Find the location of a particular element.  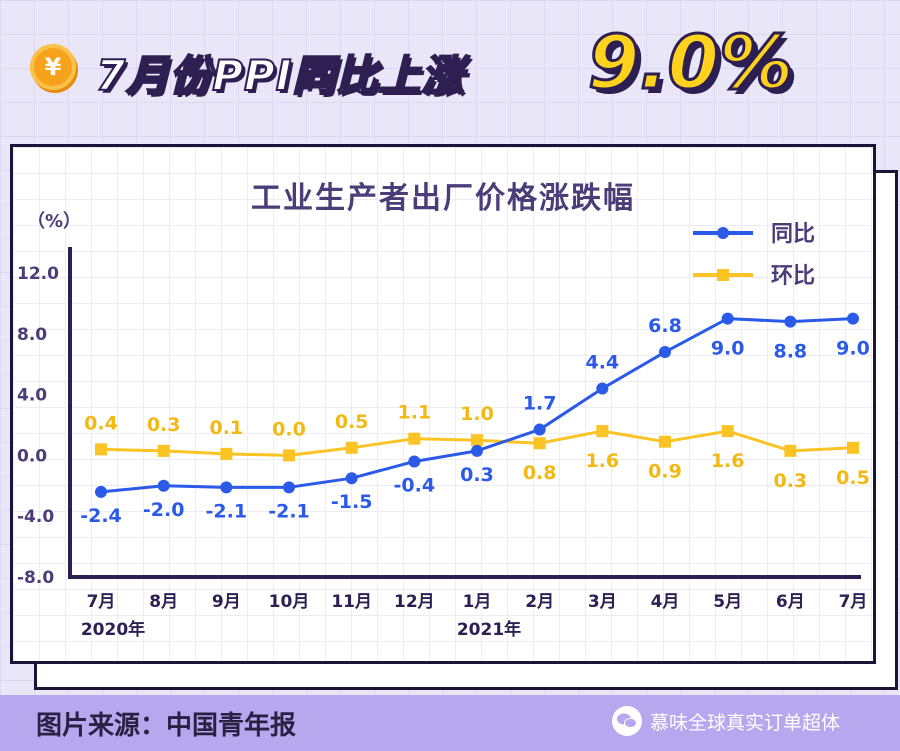

x-tick-label: 3月 is located at coordinates (602, 602).